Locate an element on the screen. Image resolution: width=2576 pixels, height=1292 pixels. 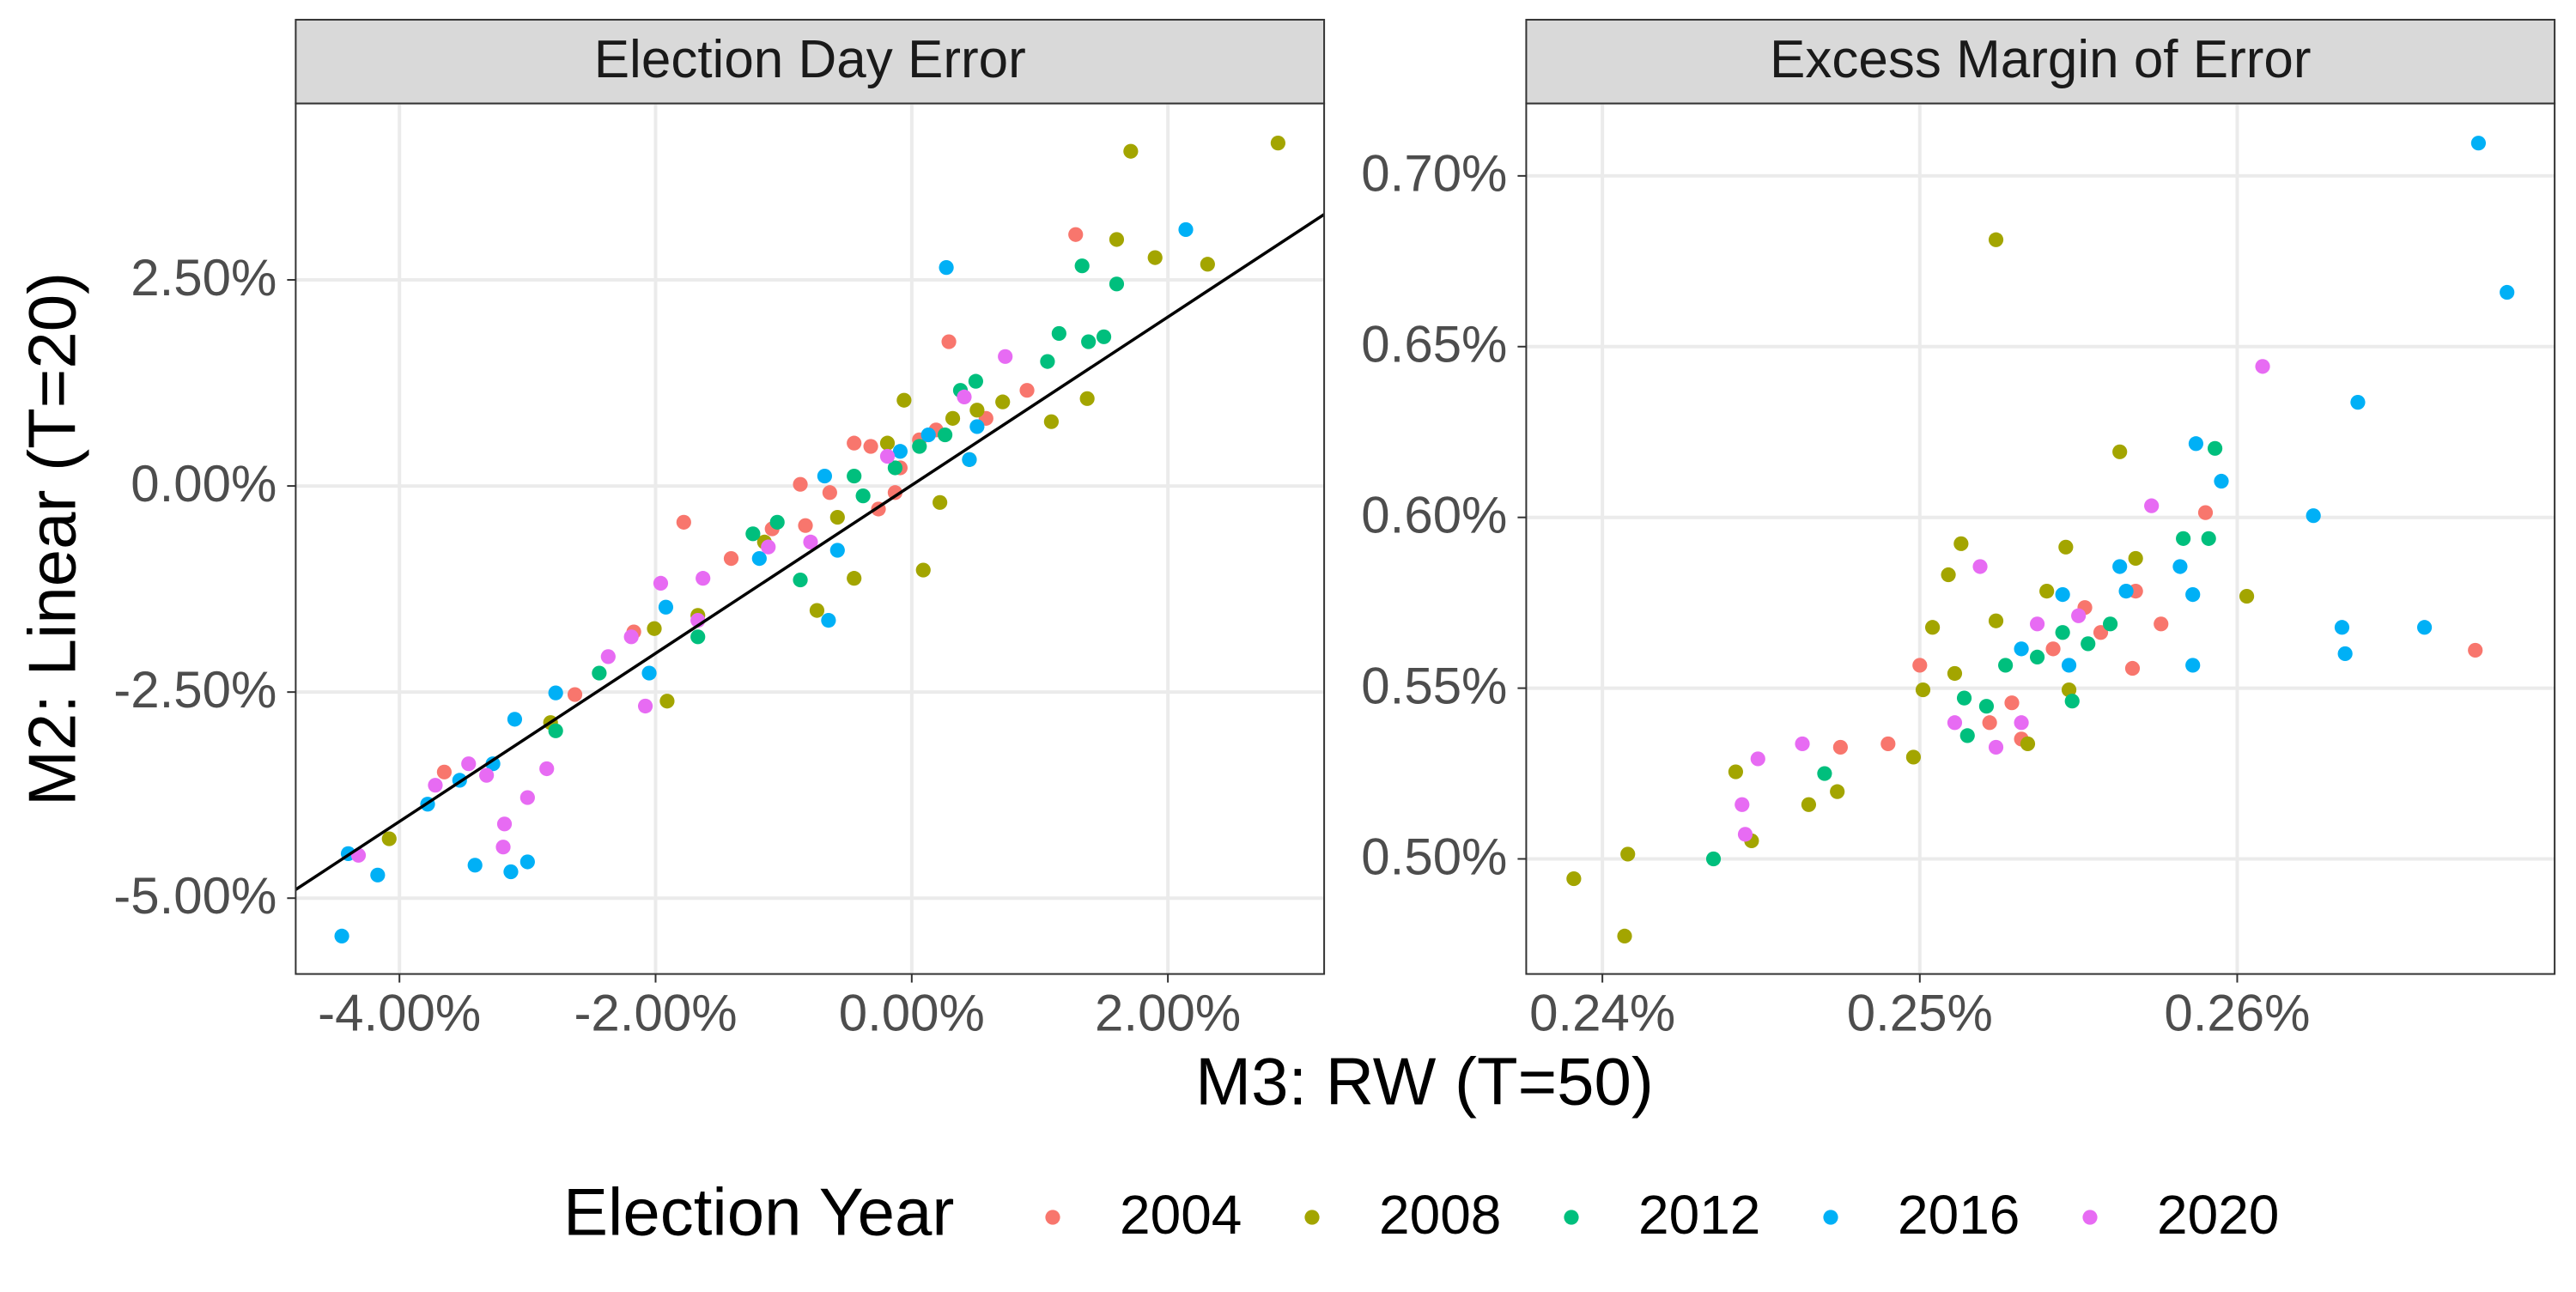
legend-label: 2020 is located at coordinates (2218, 1215).